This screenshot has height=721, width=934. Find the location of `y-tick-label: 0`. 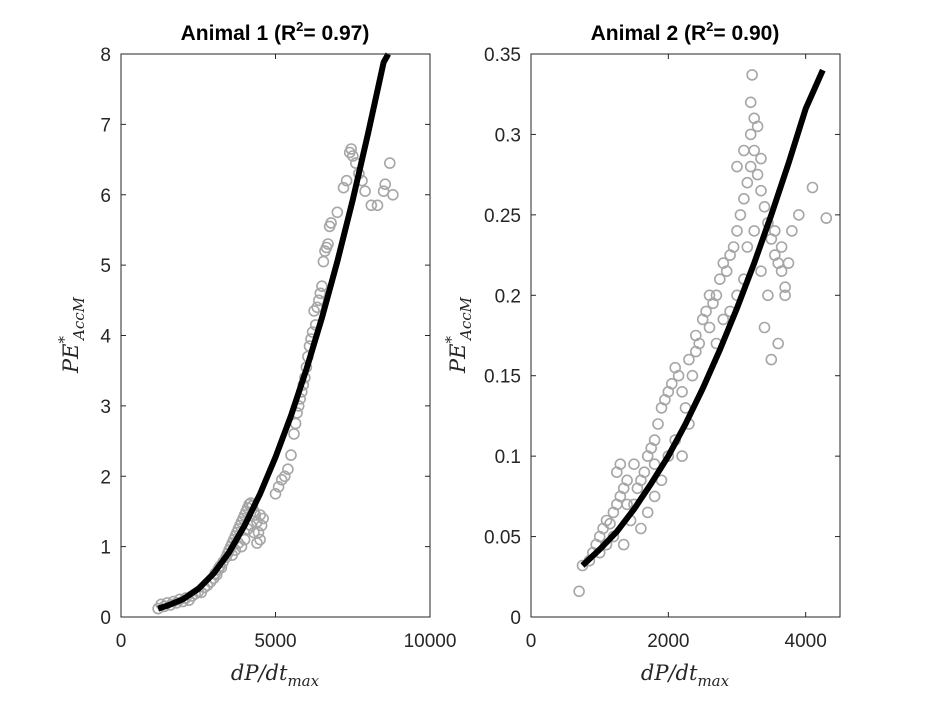

y-tick-label: 0 is located at coordinates (515, 618).